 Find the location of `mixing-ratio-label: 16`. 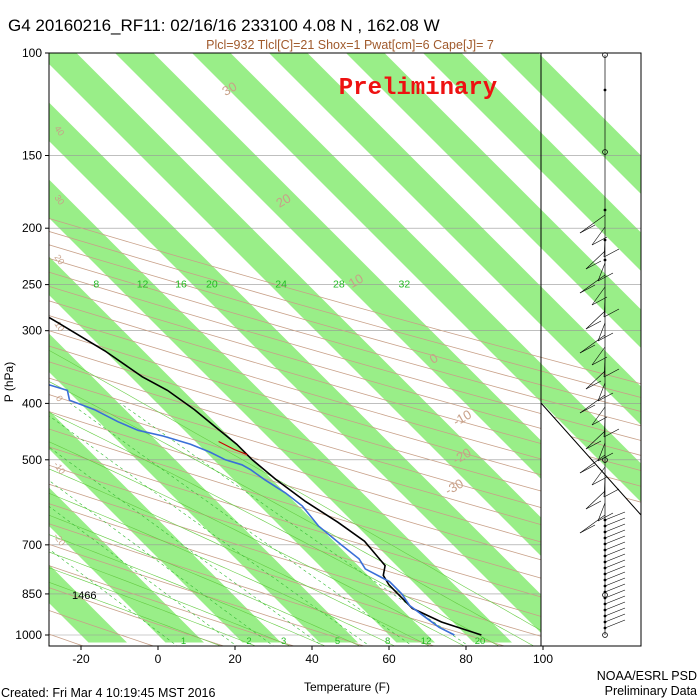

mixing-ratio-label: 16 is located at coordinates (181, 285).